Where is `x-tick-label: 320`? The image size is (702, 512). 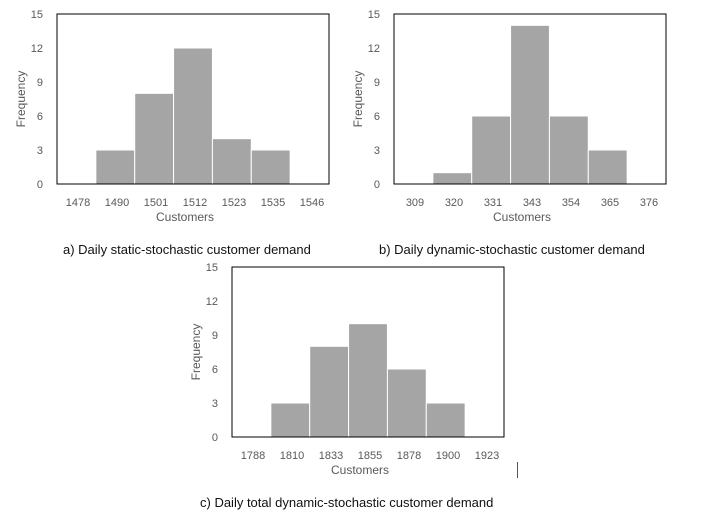
x-tick-label: 320 is located at coordinates (454, 203).